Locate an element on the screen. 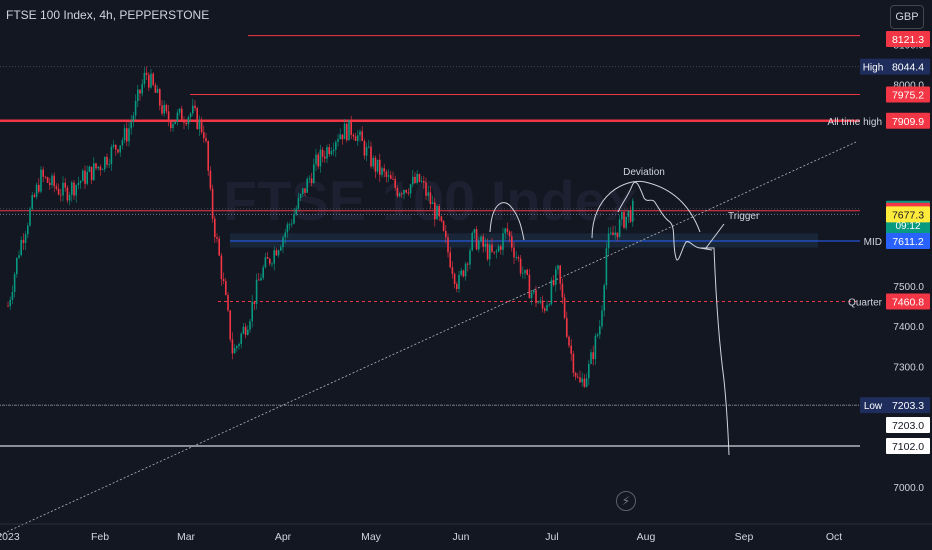 The width and height of the screenshot is (932, 550). level-captions: All time high MID Quarter is located at coordinates (855, 213).